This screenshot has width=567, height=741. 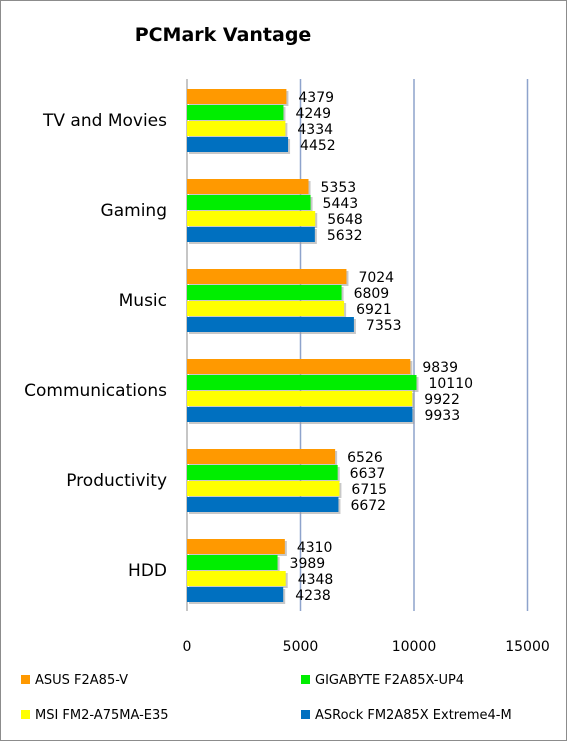 What do you see at coordinates (365, 458) in the screenshot?
I see `data-label: 6526` at bounding box center [365, 458].